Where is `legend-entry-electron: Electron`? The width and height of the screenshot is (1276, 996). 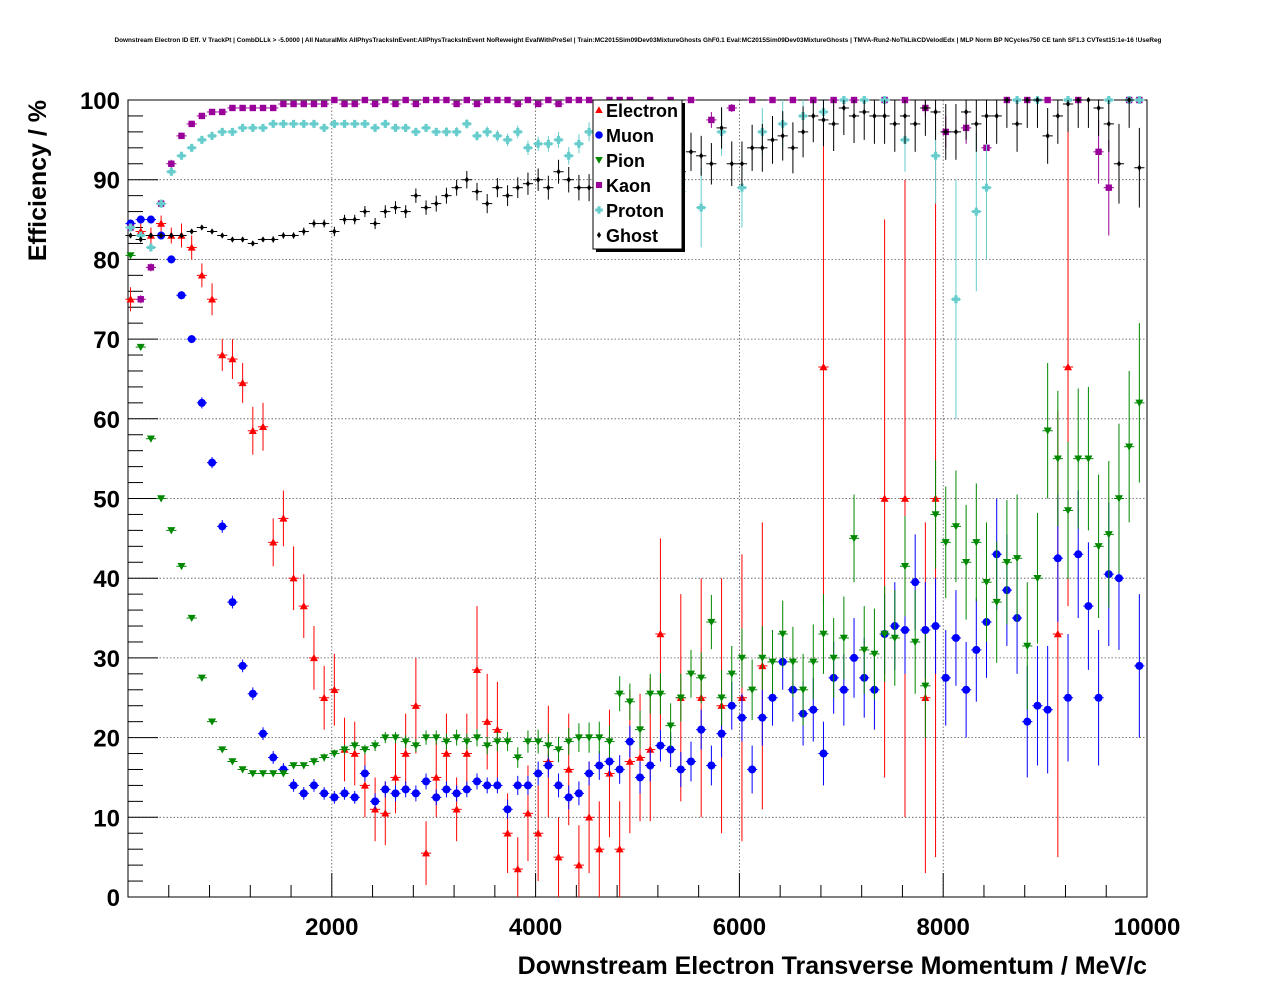 legend-entry-electron: Electron is located at coordinates (636, 111).